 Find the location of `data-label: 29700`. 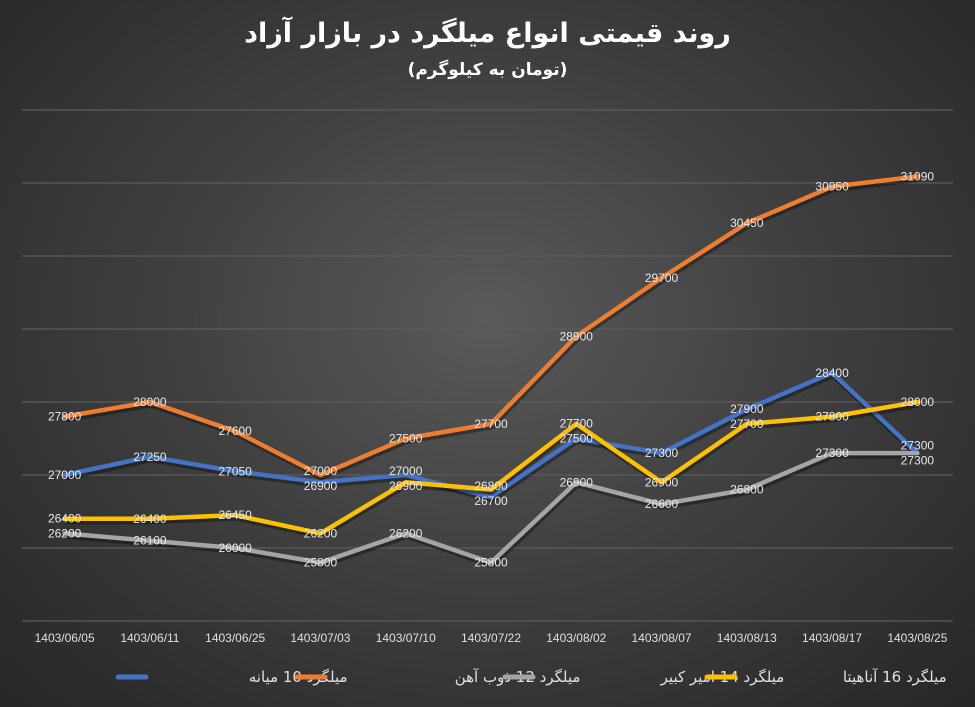

data-label: 29700 is located at coordinates (662, 278).